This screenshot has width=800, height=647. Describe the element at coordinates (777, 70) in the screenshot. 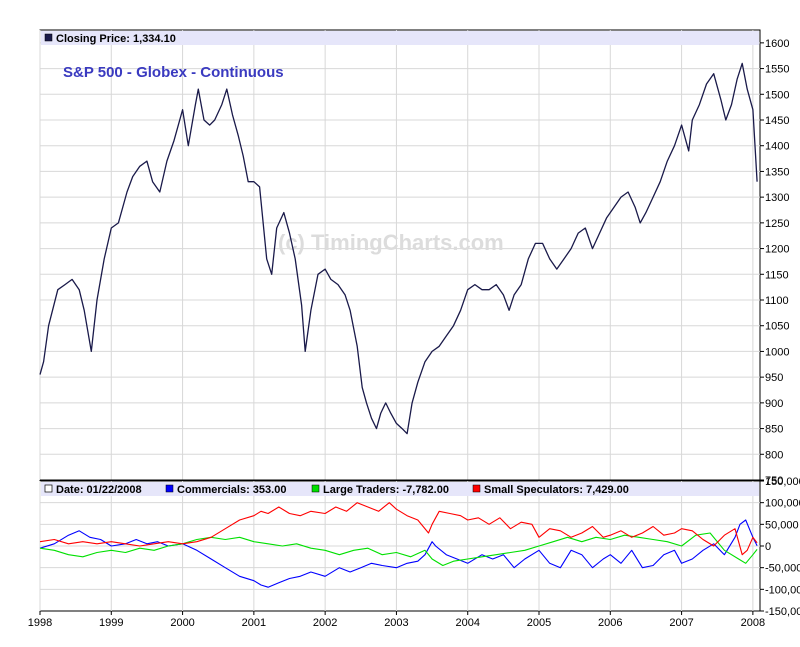

I see `price-y-tick-label: 1550` at that location.